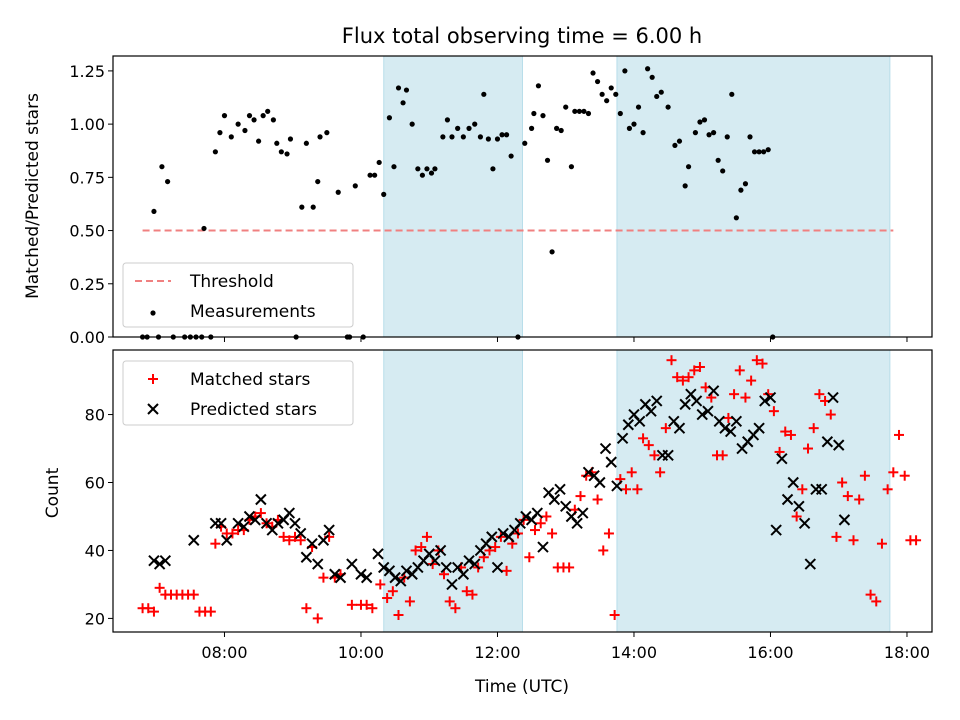 The height and width of the screenshot is (720, 960). I want to click on y-tick-label: 0.75, so click(87, 177).